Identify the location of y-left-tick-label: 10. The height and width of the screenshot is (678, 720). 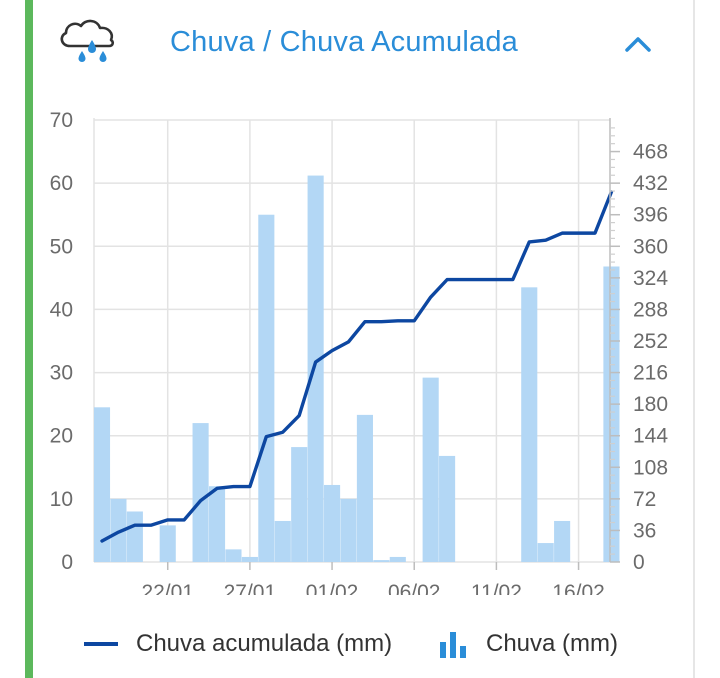
(61, 499).